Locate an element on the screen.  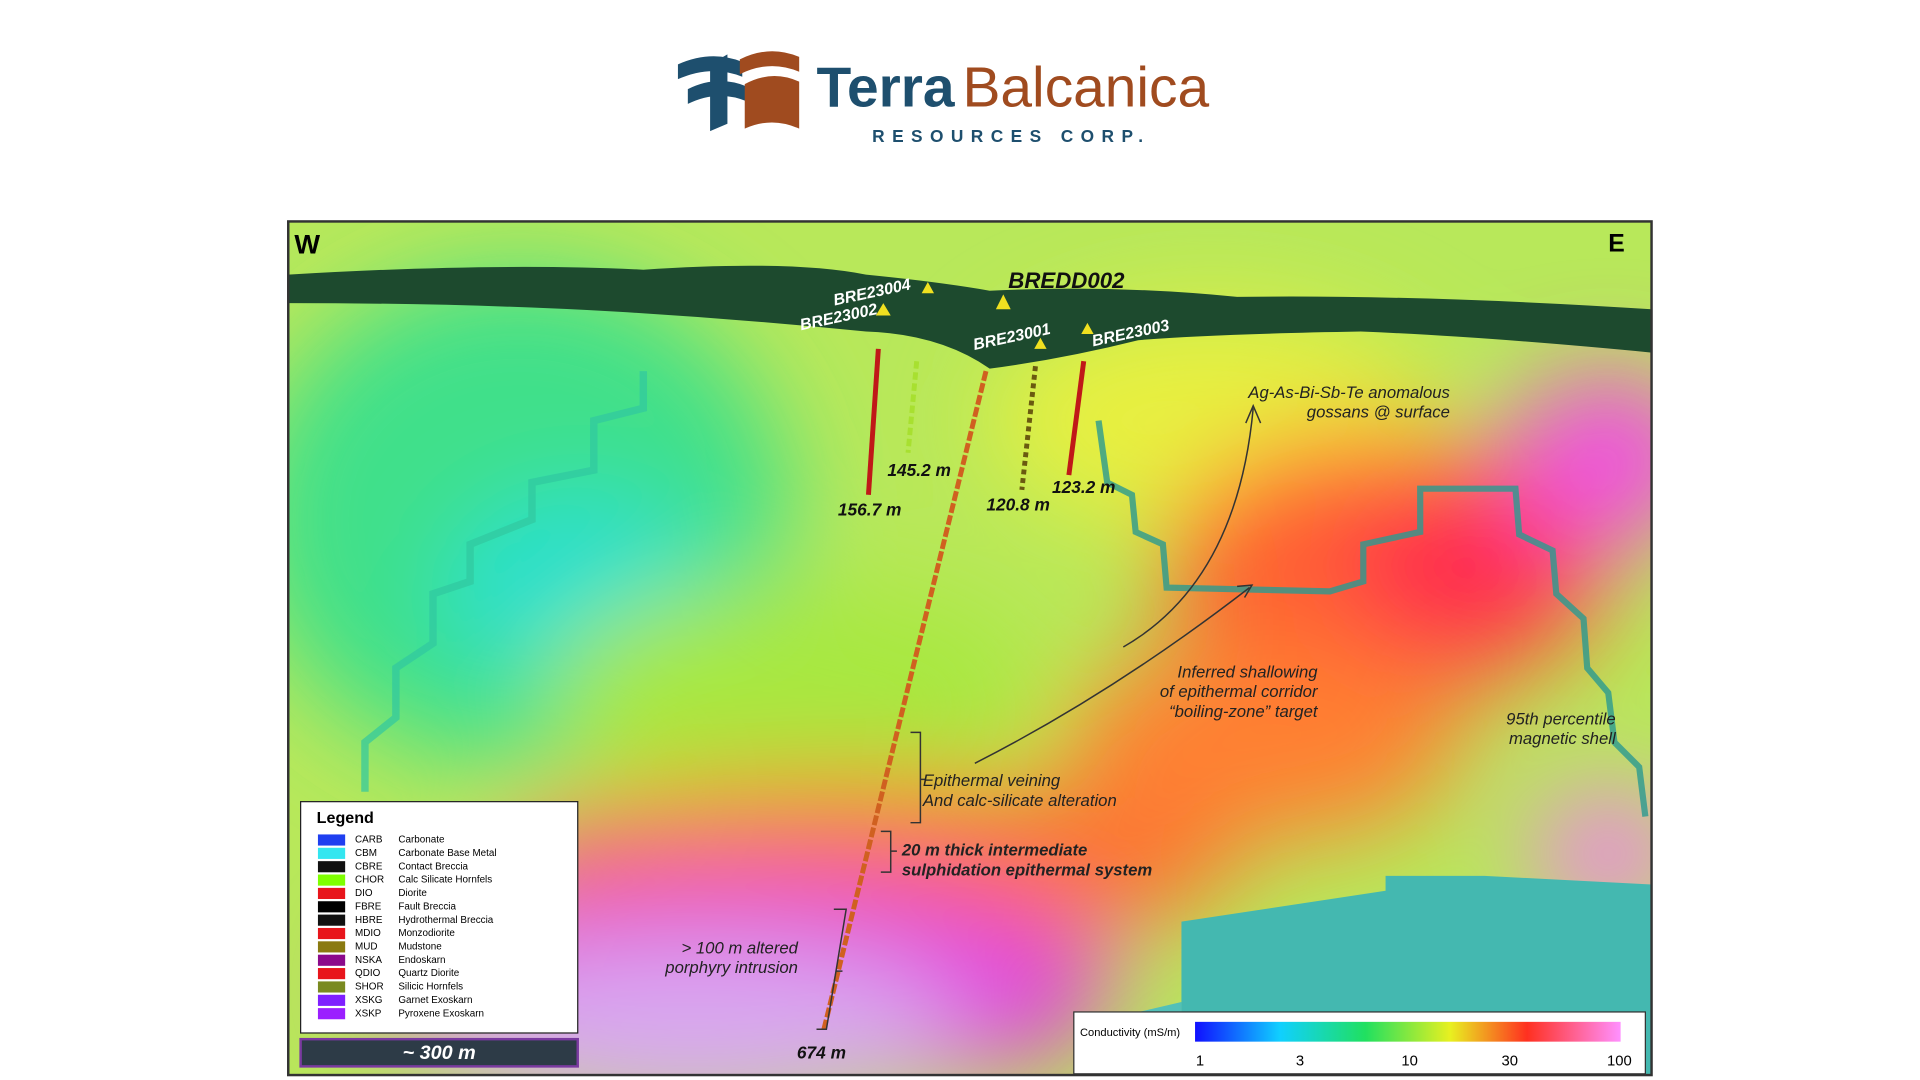
legend-name: Calc Silicate Hornfels is located at coordinates (445, 880).